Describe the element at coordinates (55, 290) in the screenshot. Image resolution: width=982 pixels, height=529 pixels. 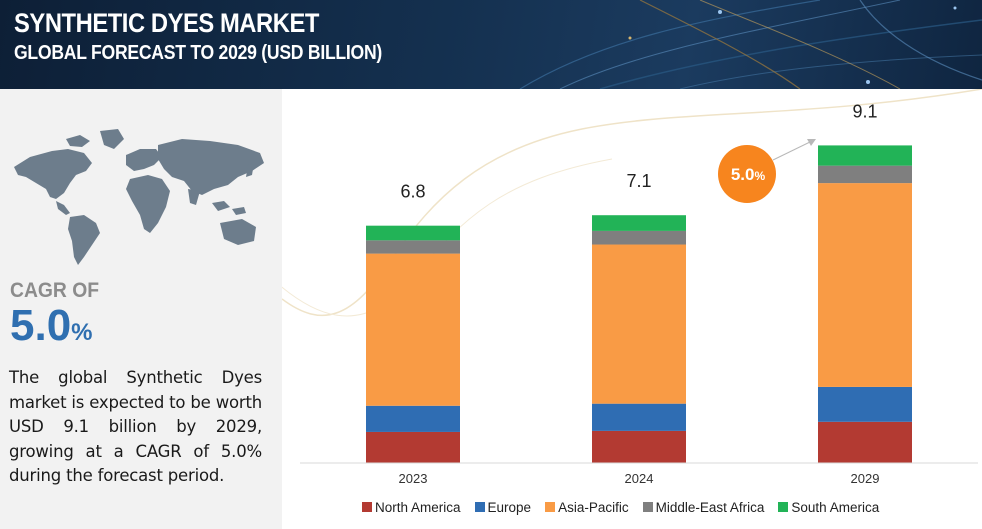
I see `cagr-label: CAGR OF` at that location.